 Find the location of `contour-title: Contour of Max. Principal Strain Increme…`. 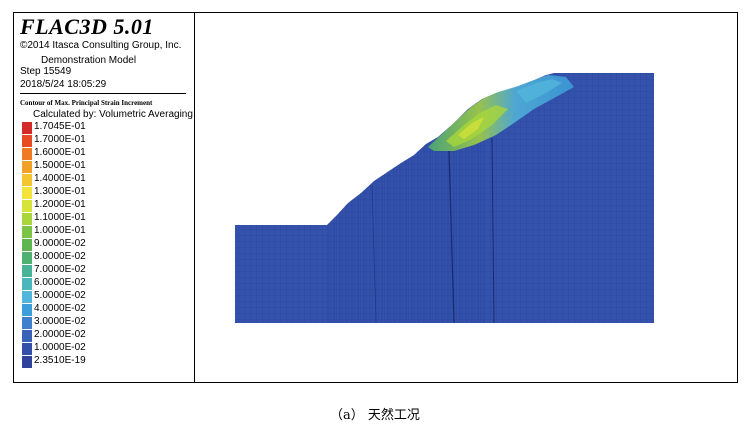

contour-title: Contour of Max. Principal Strain Increme… is located at coordinates (86, 103).